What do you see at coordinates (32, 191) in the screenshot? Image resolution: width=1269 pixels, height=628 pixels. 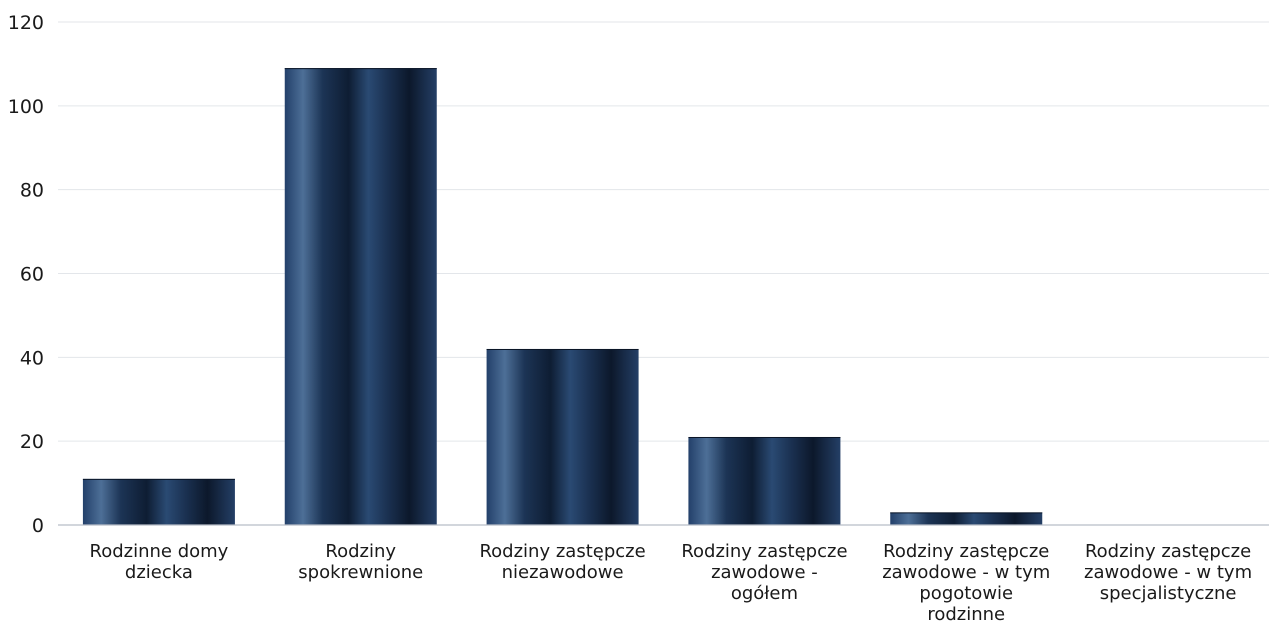 I see `y-tick-label: 80` at bounding box center [32, 191].